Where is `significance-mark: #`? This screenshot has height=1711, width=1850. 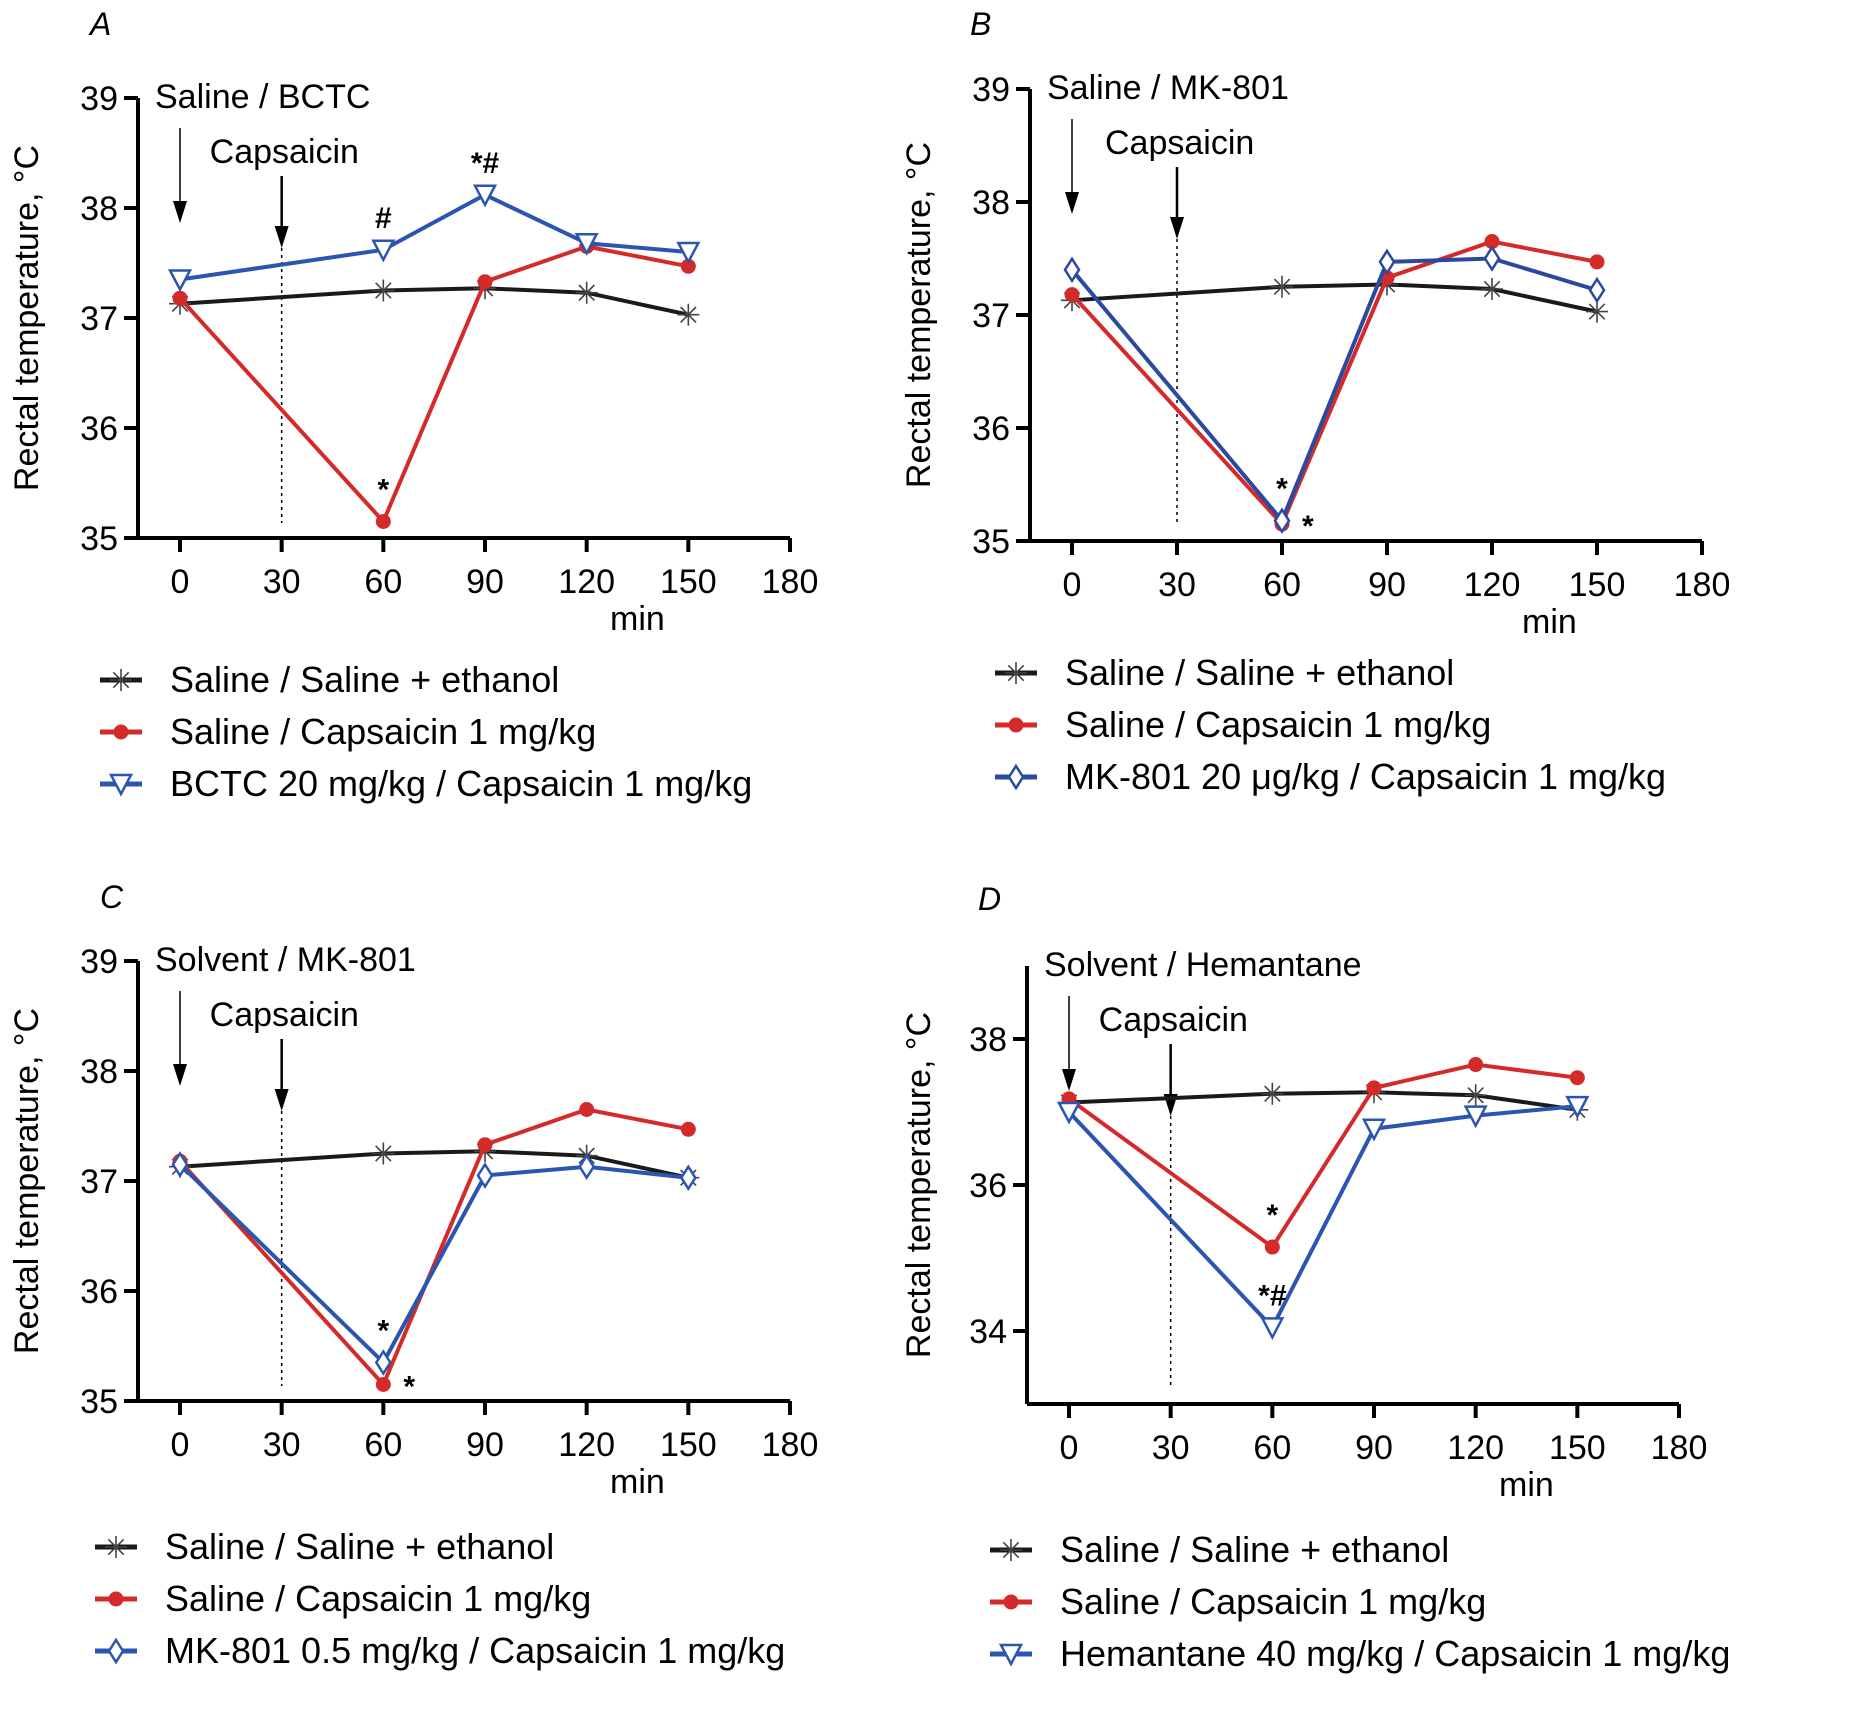 significance-mark: # is located at coordinates (383, 218).